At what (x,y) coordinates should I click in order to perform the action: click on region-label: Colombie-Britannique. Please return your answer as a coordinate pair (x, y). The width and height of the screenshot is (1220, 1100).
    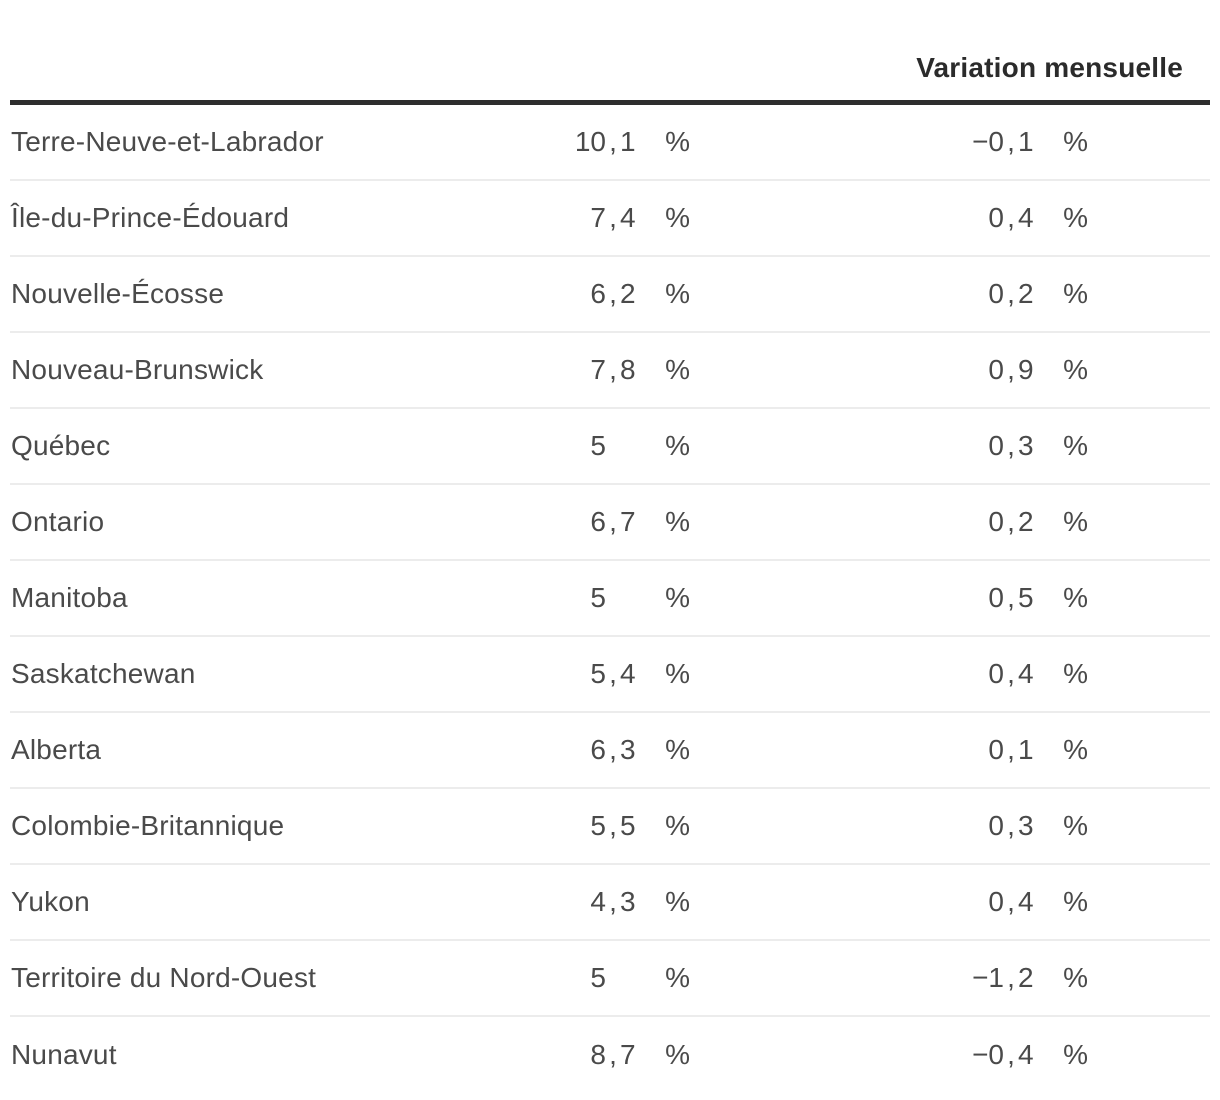
    Looking at the image, I should click on (148, 825).